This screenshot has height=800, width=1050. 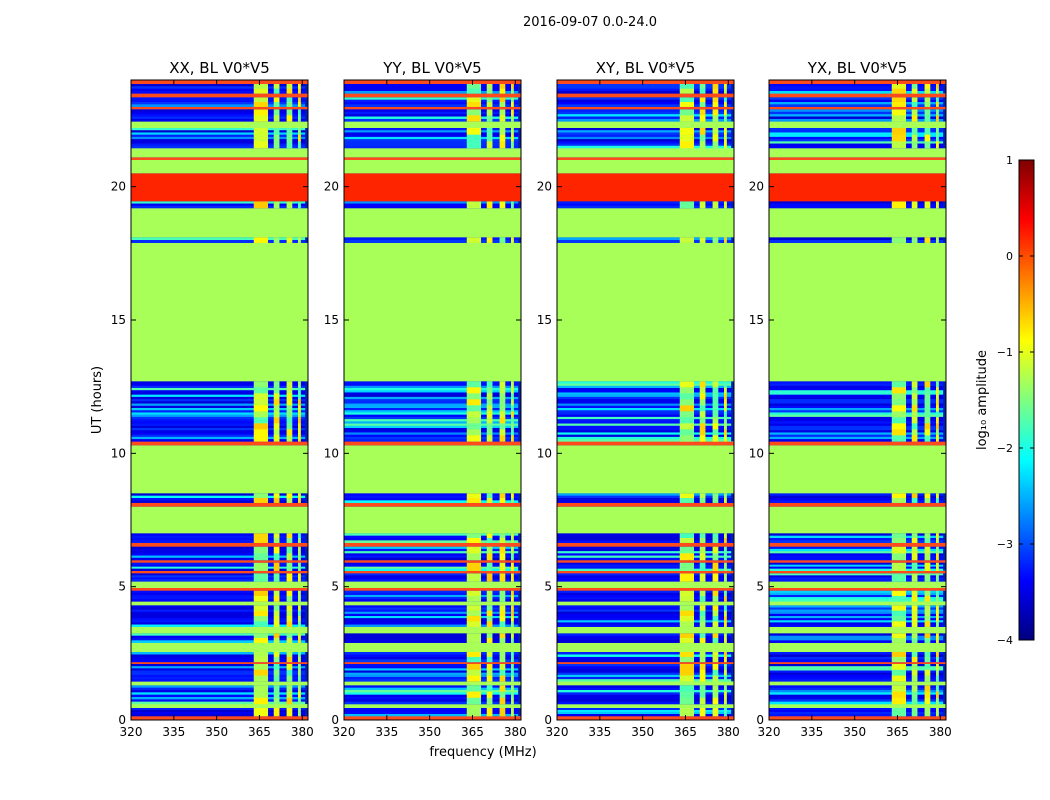 What do you see at coordinates (1005, 400) in the screenshot?
I see `colorbar: 1 0 −1 −2 −3 −4 log₁₀ amplitude` at bounding box center [1005, 400].